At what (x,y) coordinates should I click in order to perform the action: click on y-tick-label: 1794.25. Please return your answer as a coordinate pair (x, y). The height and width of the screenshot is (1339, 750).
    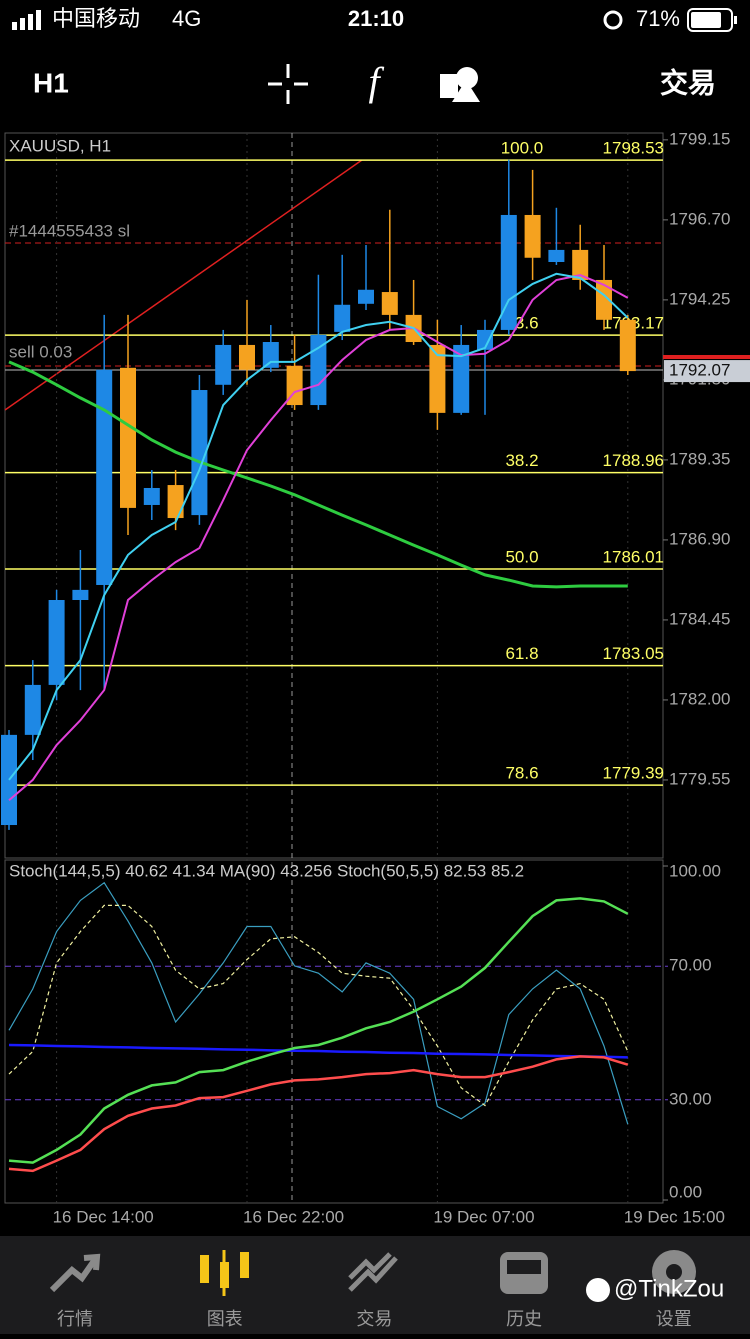
    Looking at the image, I should click on (699, 298).